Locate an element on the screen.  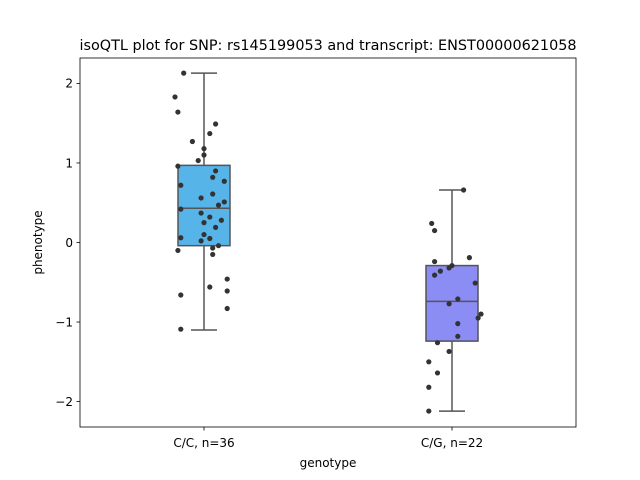
y-axis: −2 −1 0 1 2 is located at coordinates (67, 243).